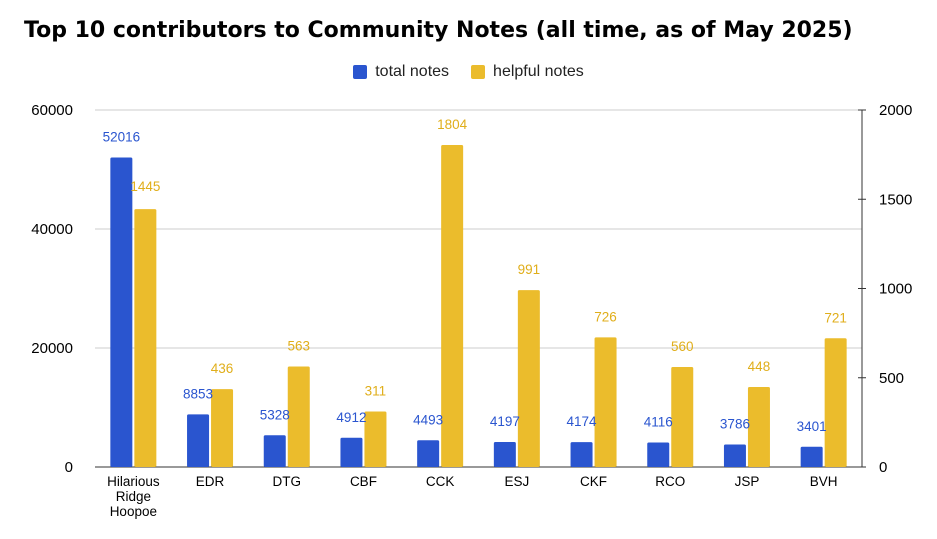 The width and height of the screenshot is (937, 539). I want to click on y-right-tick-label: 0, so click(883, 467).